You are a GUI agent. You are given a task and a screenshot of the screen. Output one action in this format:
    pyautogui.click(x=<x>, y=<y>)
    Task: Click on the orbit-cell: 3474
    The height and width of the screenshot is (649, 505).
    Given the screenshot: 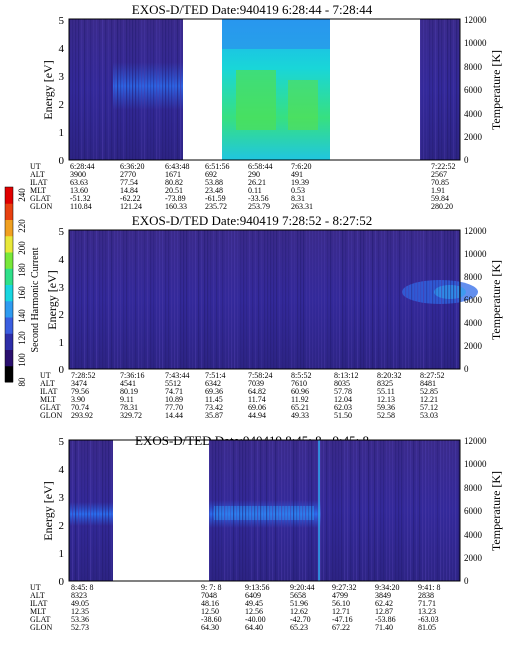 What is the action you would take?
    pyautogui.click(x=79, y=383)
    